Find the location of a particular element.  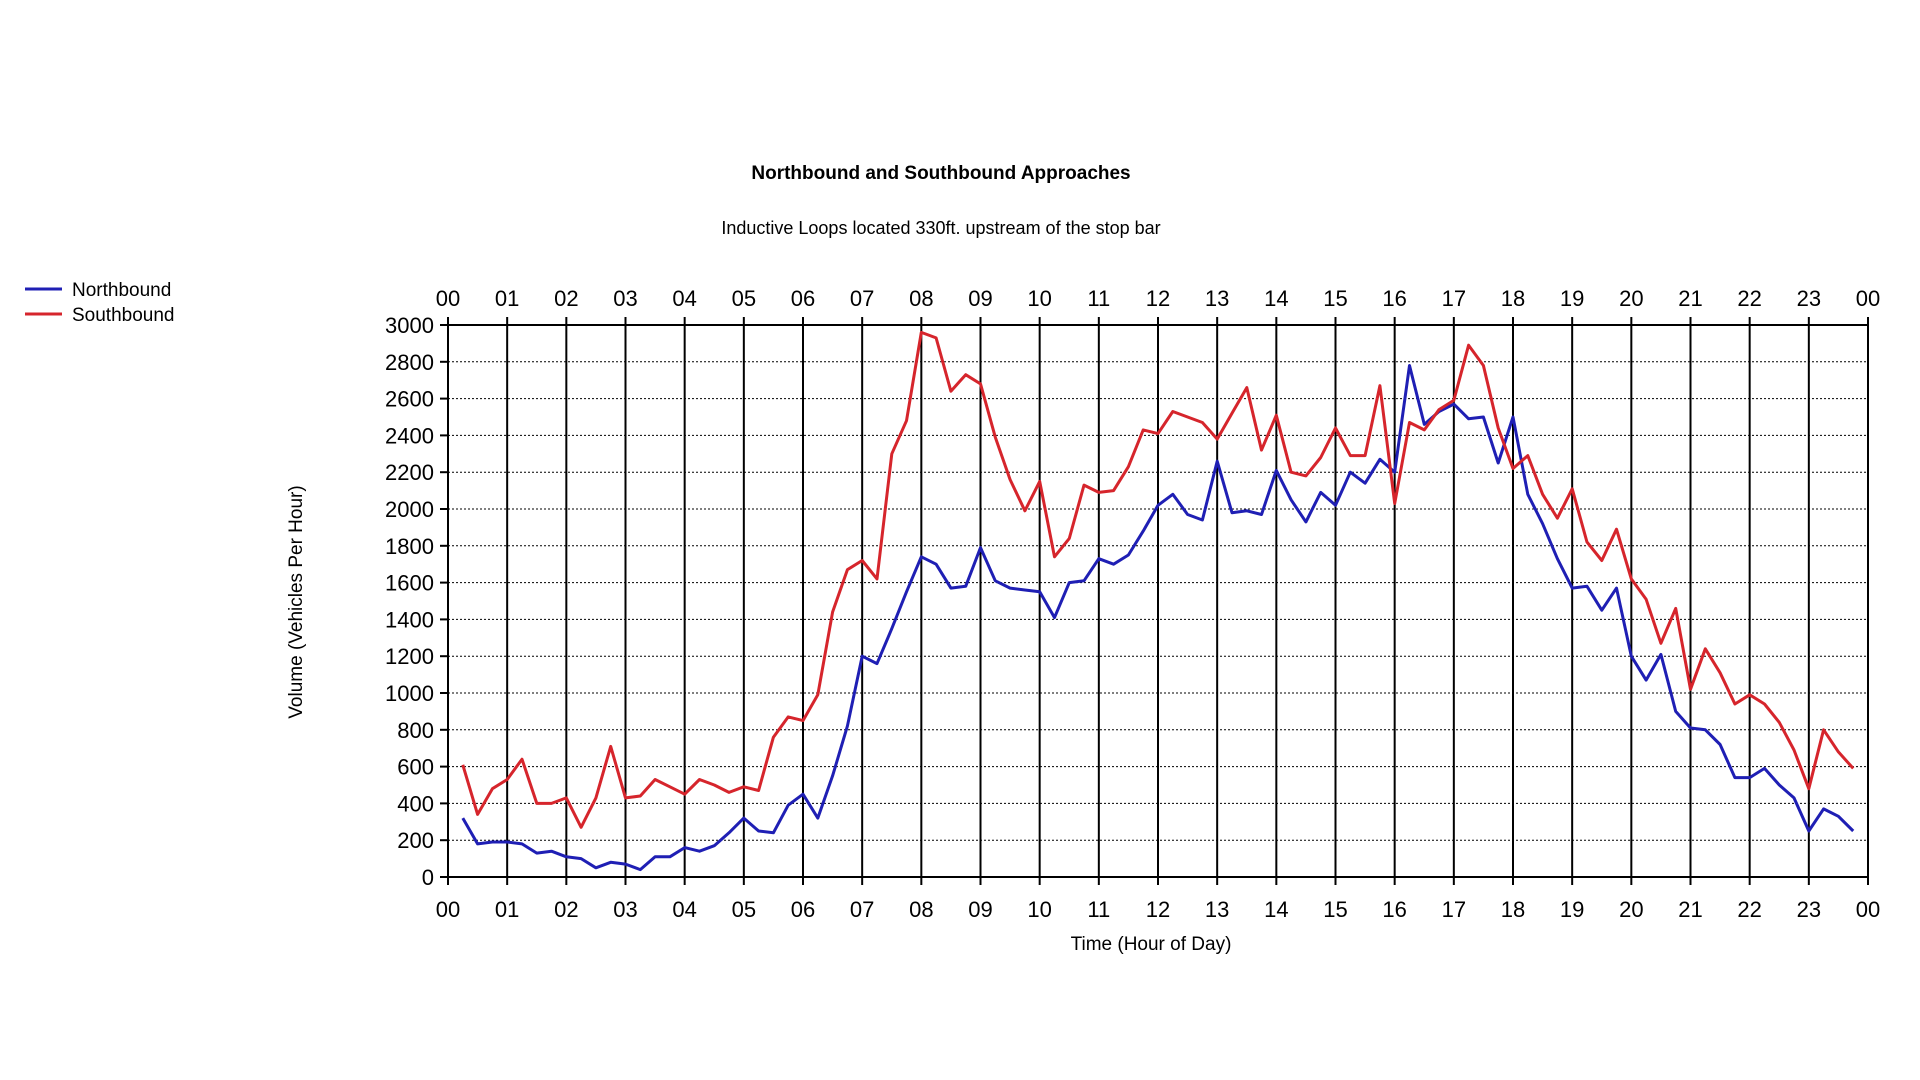

x-tick-label-top: 11 is located at coordinates (1098, 298).